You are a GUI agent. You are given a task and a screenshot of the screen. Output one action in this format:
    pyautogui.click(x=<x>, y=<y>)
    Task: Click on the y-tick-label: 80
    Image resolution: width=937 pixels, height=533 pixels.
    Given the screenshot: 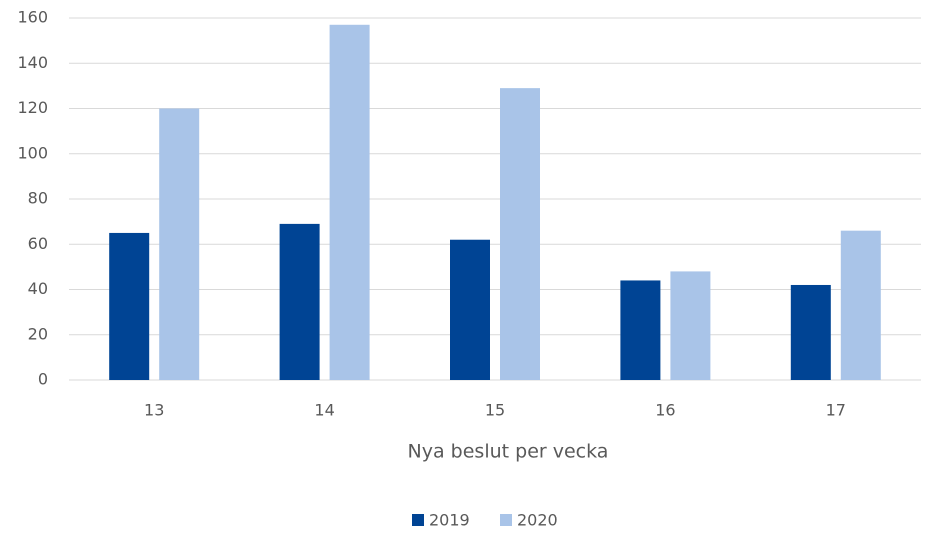 What is the action you would take?
    pyautogui.click(x=38, y=198)
    